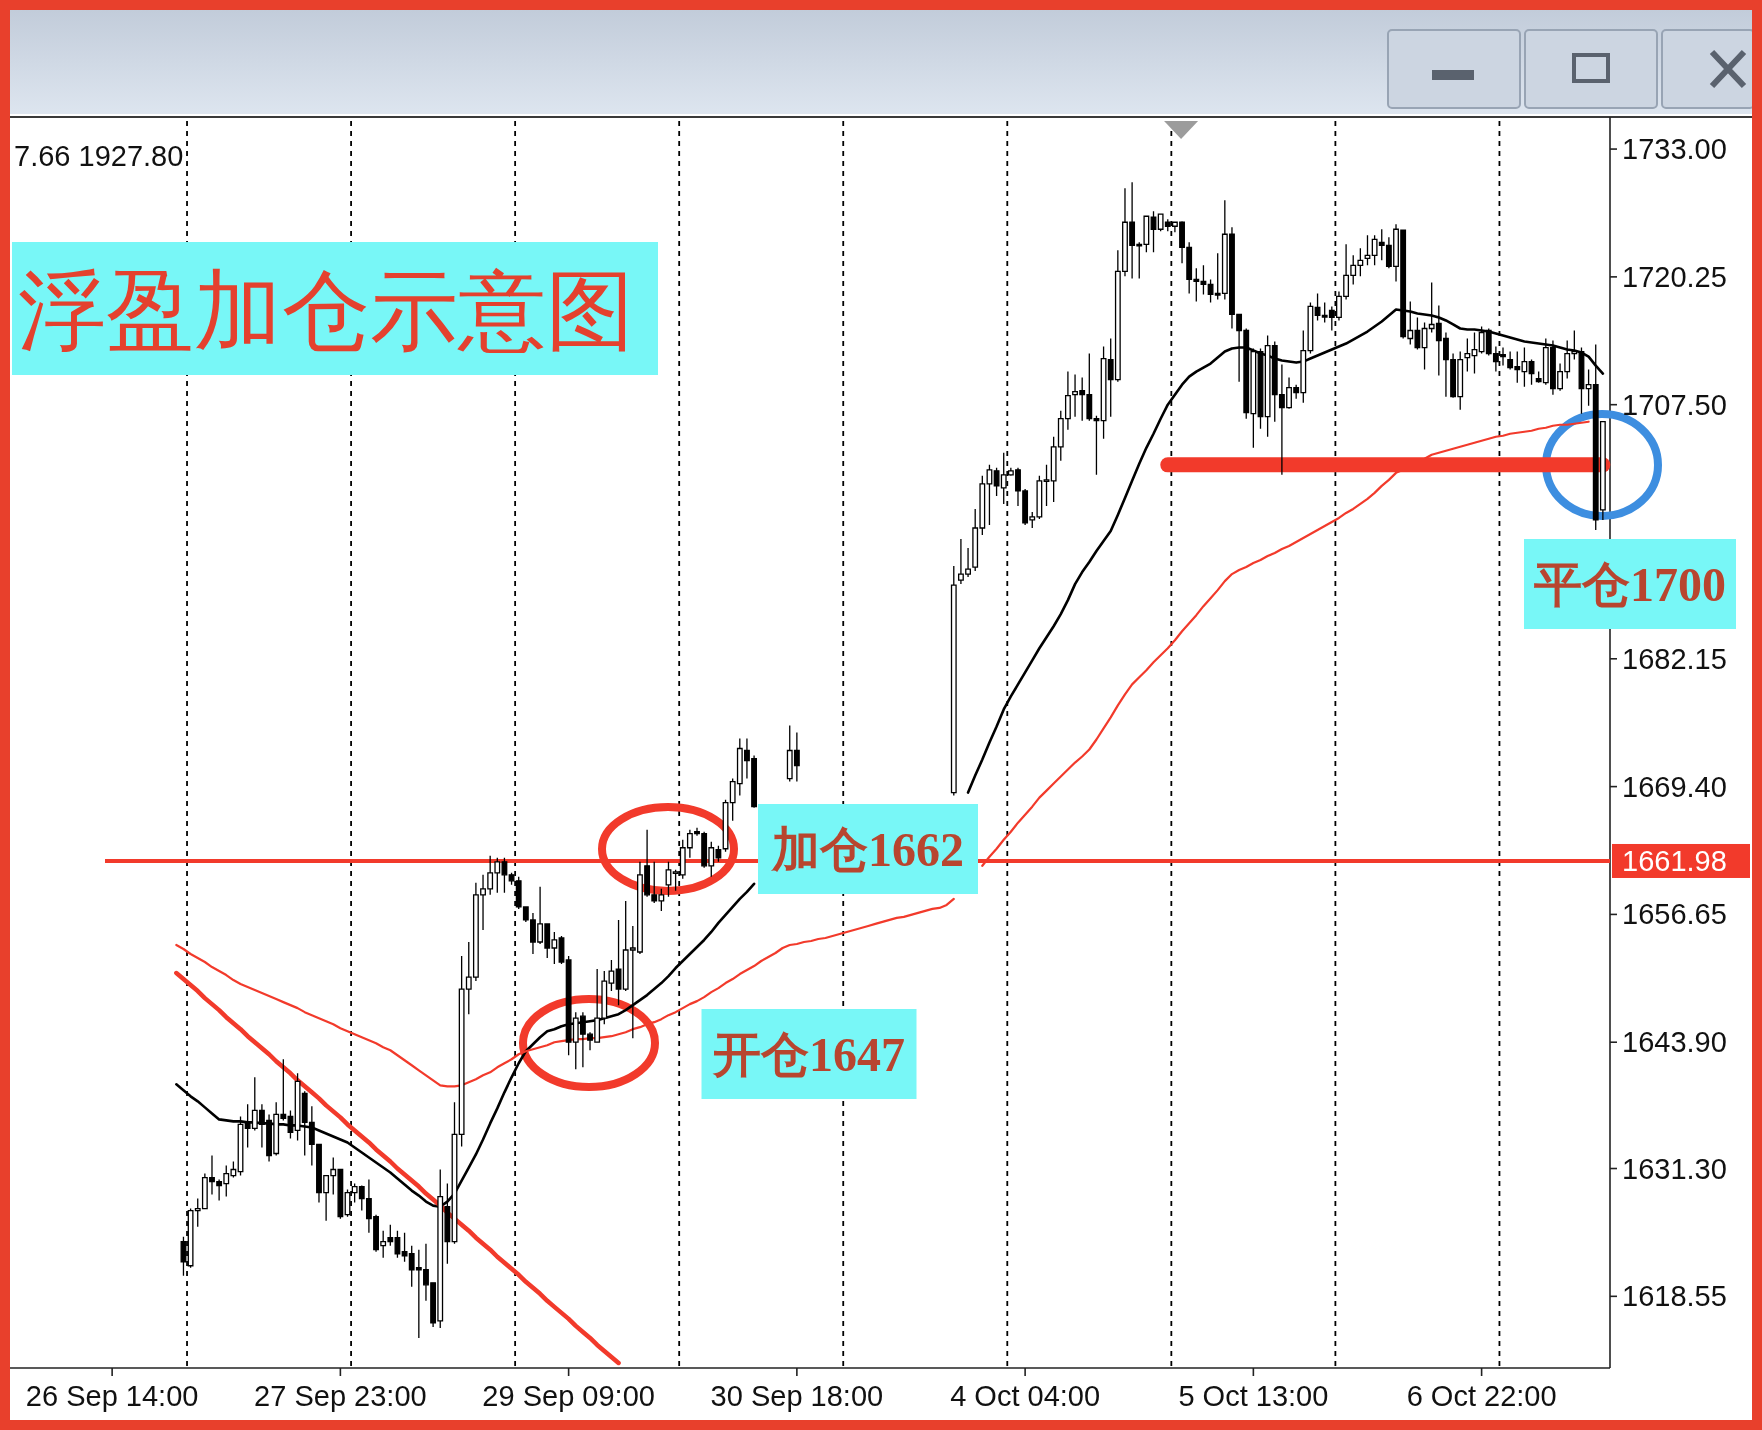  Describe the element at coordinates (1674, 1168) in the screenshot. I see `y-tick-label: 1631.30` at that location.